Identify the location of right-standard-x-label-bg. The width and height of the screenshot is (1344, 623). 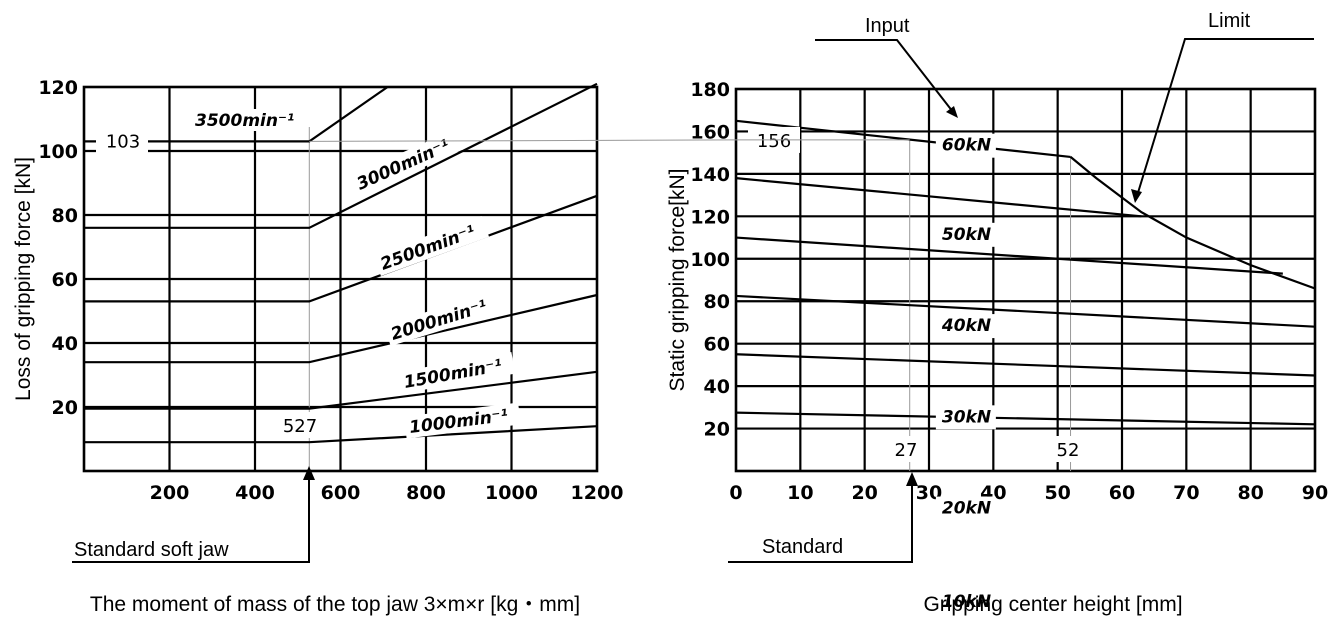
(906, 449).